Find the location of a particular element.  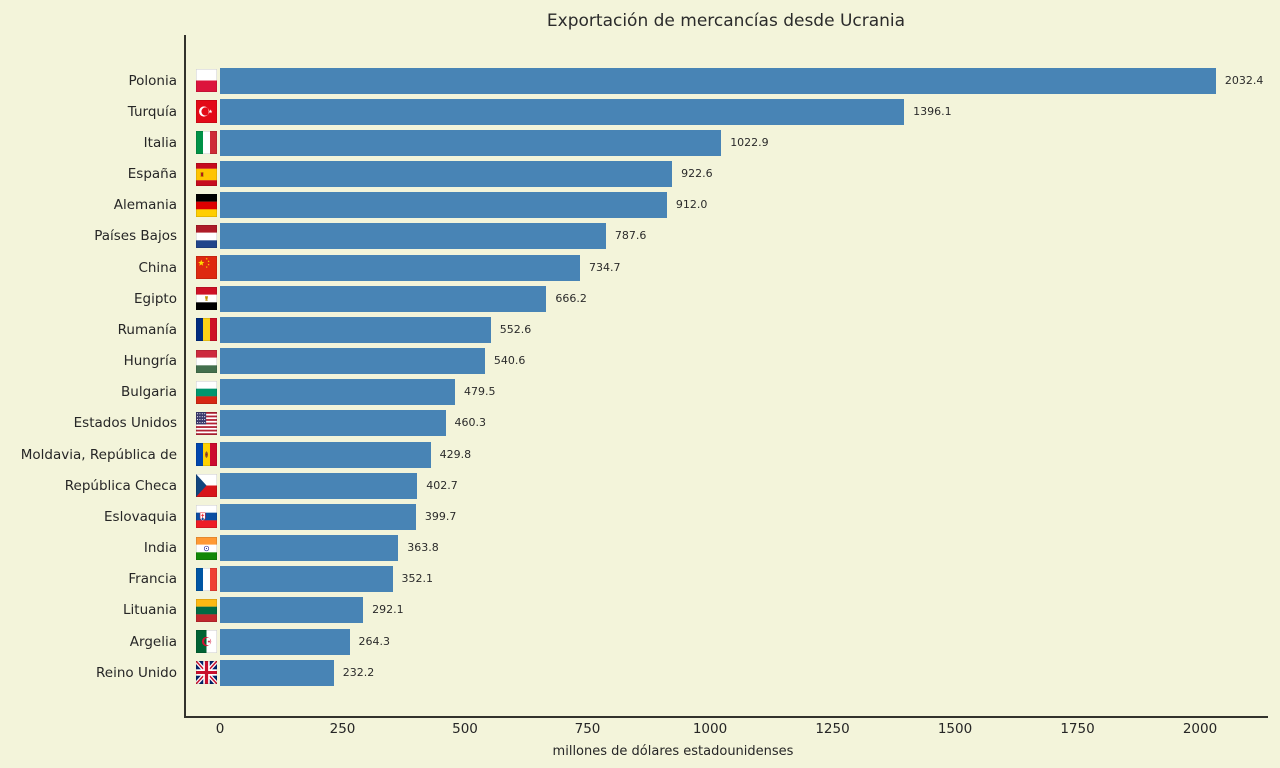

flag-tr-icon is located at coordinates (206, 112).